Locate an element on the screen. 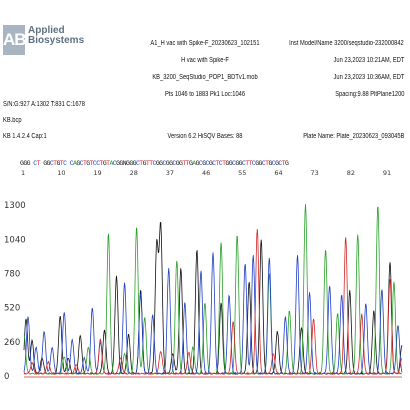 The height and width of the screenshot is (410, 410). software-version: Version 6.2 HiSQV Bases: 88 is located at coordinates (205, 136).